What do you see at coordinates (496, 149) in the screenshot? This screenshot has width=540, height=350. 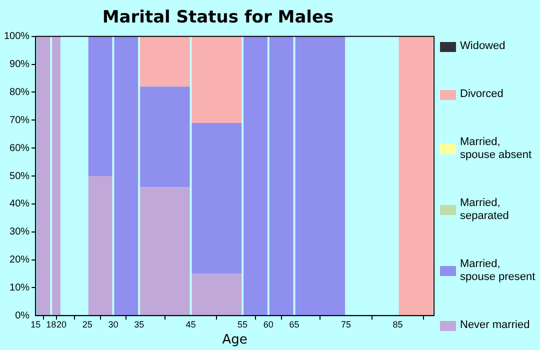 I see `legend-label: Married, spouse absent` at bounding box center [496, 149].